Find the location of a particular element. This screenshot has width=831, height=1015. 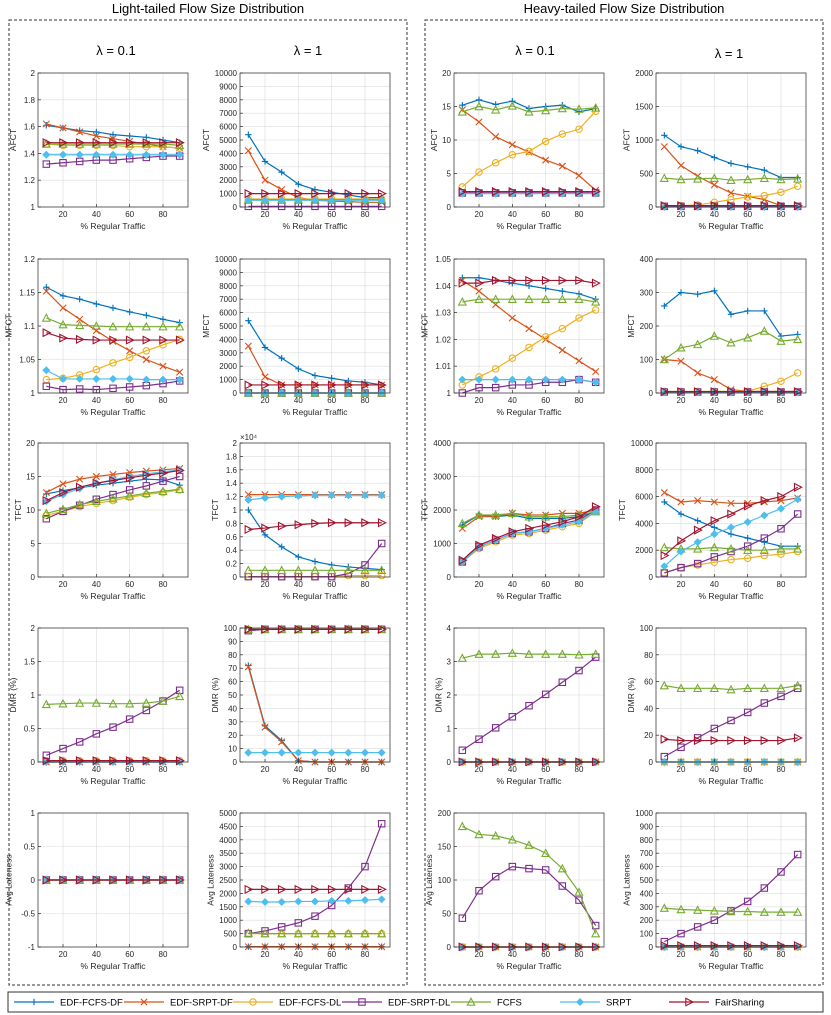

y-tick-label: 8000 is located at coordinates (228, 286).